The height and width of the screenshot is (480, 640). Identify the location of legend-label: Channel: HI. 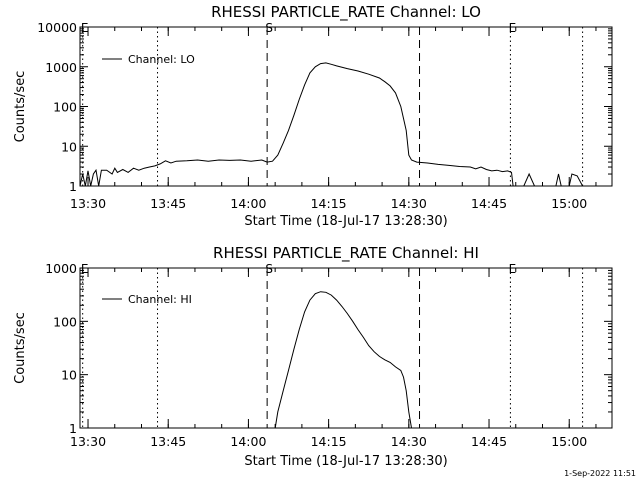
(160, 299).